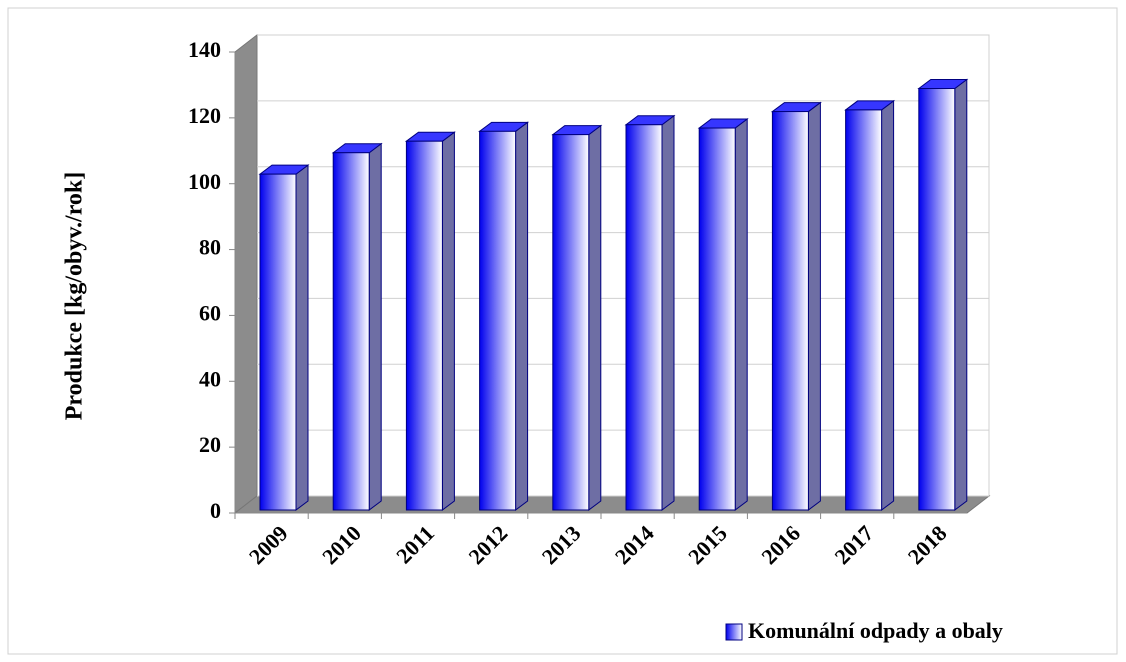 The image size is (1126, 662). Describe the element at coordinates (75, 296) in the screenshot. I see `y-axis-title: Produkce [kg/obyv./rok]` at that location.